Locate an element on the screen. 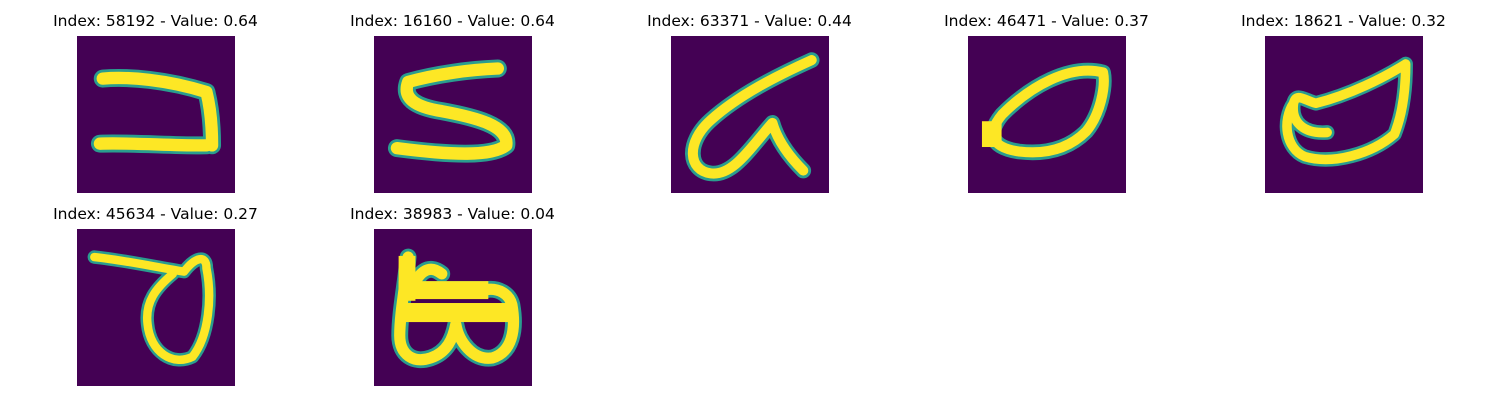  image-panel-2: Index: 16160 - Value: 0.64 is located at coordinates (452, 104).